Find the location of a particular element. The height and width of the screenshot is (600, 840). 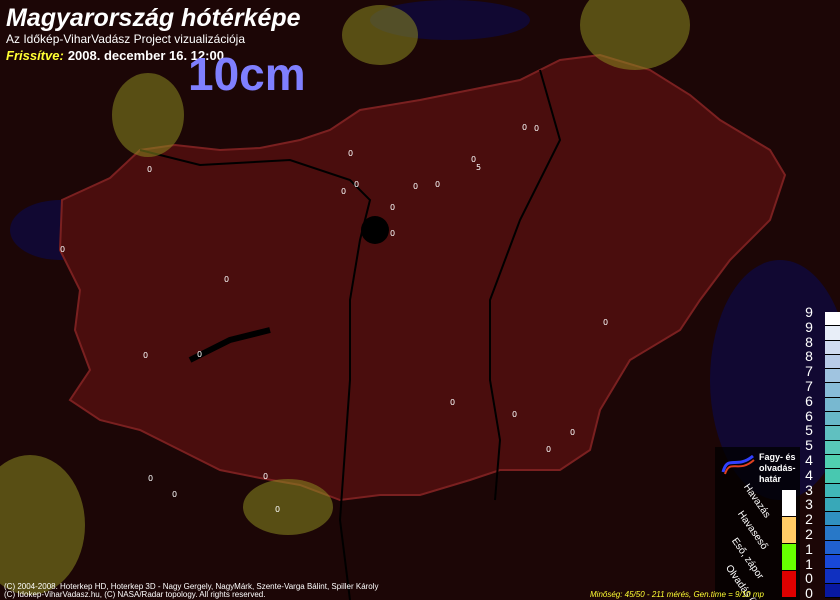

map-title: Magyarország hótérképe is located at coordinates (153, 18).